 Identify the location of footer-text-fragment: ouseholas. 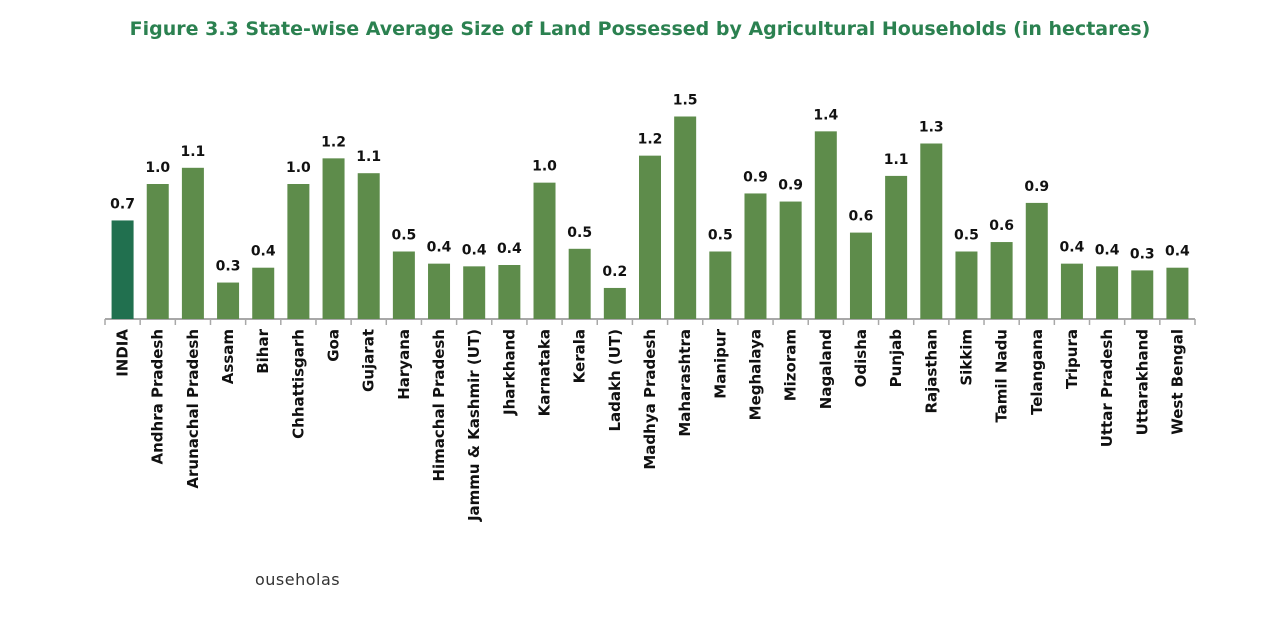
(298, 579).